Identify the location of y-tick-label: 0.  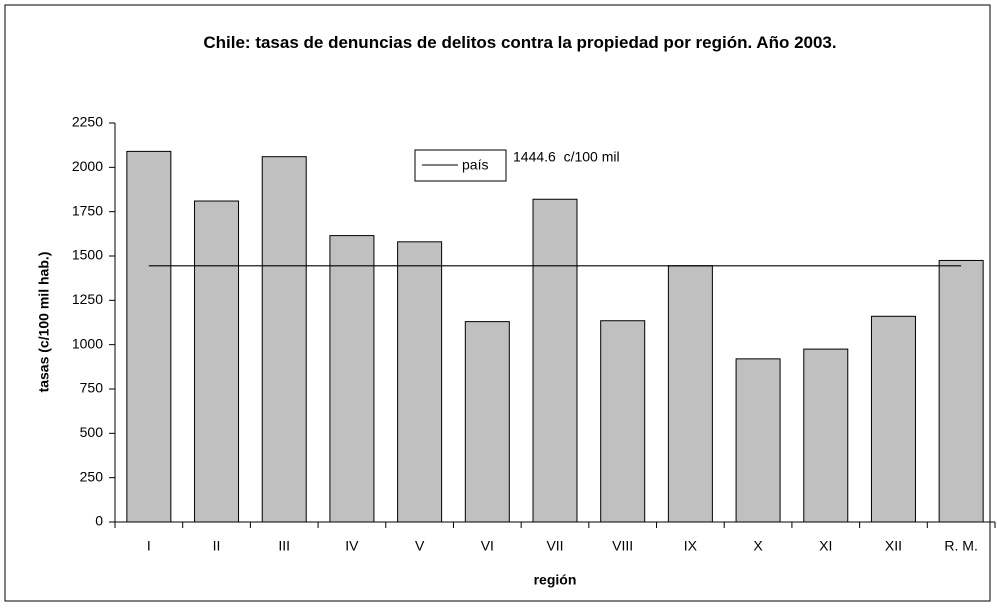
(99, 521).